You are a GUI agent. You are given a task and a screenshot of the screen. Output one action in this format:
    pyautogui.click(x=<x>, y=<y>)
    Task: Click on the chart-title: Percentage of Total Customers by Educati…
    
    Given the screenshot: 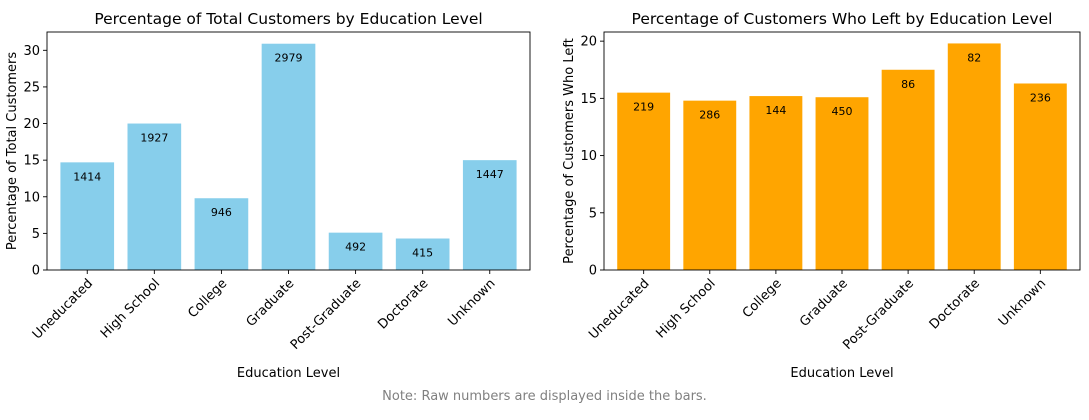 What is the action you would take?
    pyautogui.click(x=288, y=19)
    